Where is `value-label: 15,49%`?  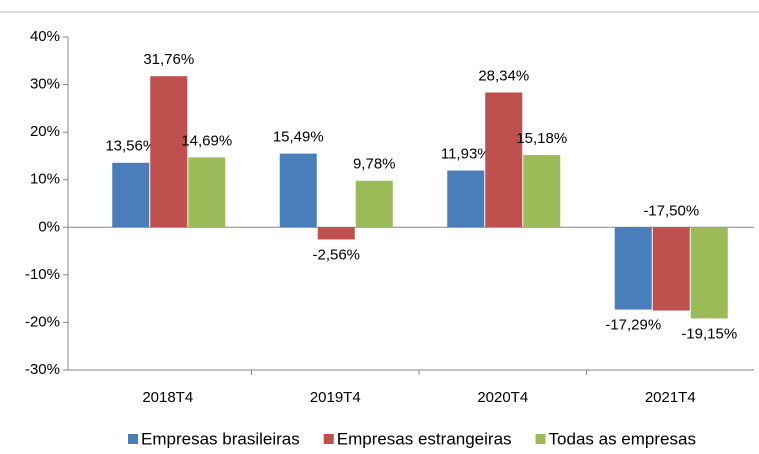
value-label: 15,49% is located at coordinates (298, 137).